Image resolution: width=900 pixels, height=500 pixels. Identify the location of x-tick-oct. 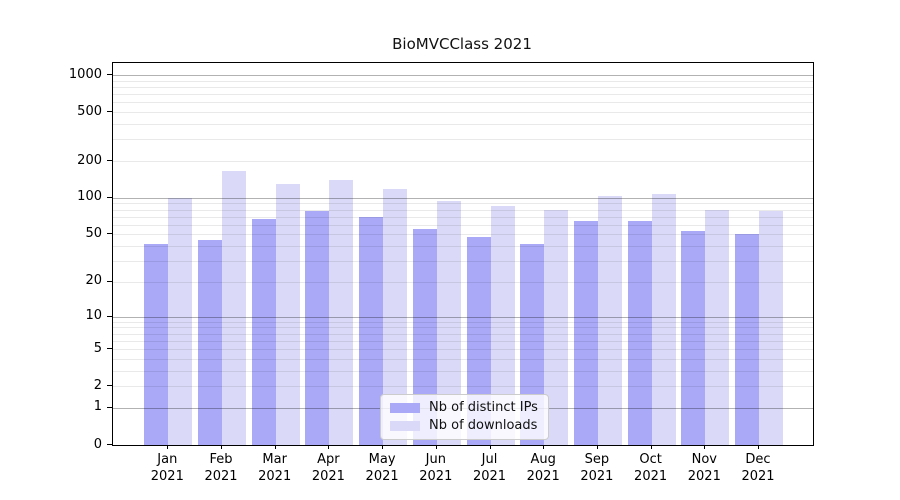
(651, 447).